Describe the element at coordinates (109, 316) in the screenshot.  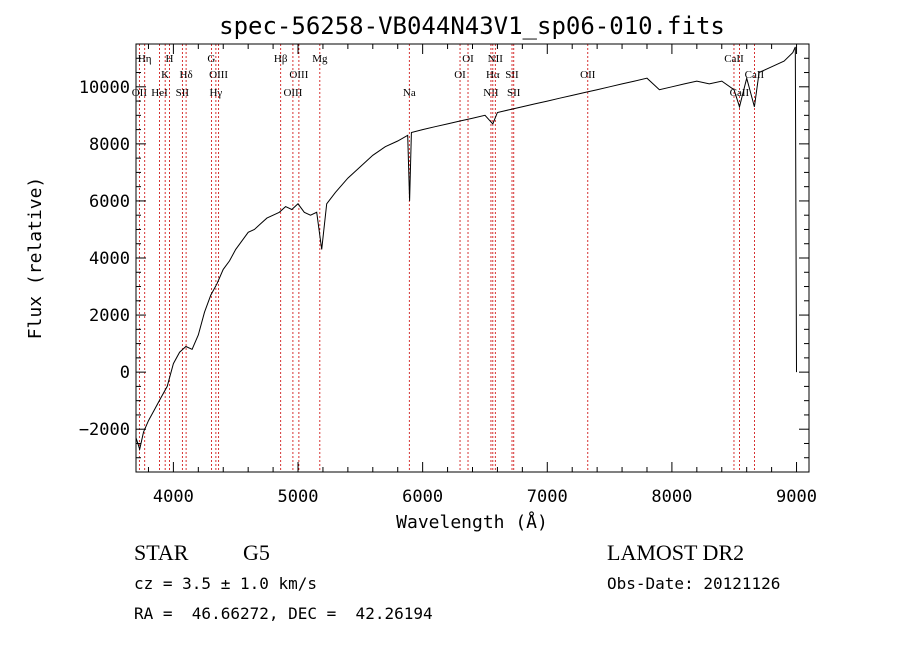
I see `y-tick-label: 2000` at that location.